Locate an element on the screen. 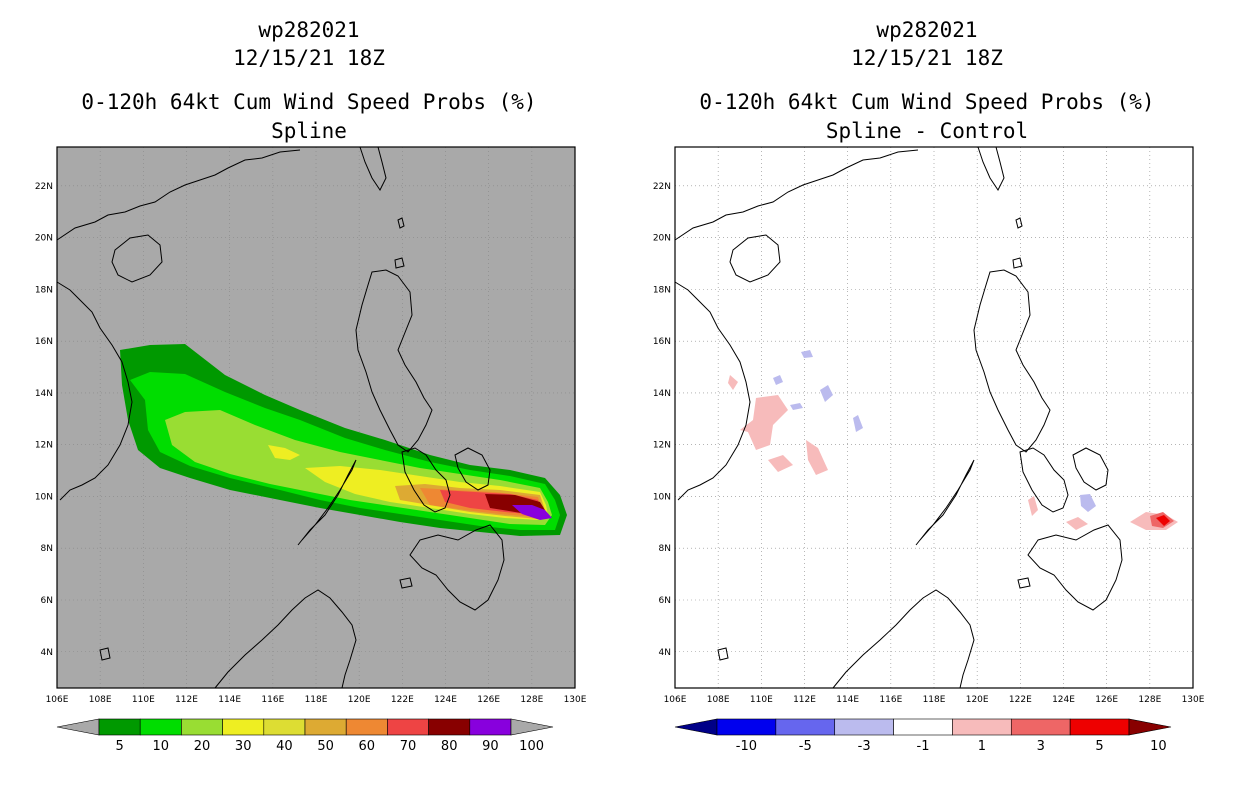  colorbar-label: 60 is located at coordinates (367, 746).